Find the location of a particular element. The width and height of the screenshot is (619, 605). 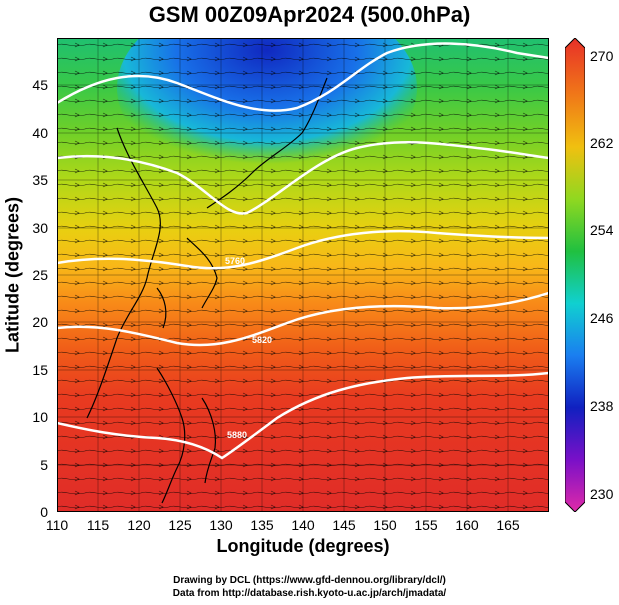

y-tick-label: 15 is located at coordinates (40, 370).